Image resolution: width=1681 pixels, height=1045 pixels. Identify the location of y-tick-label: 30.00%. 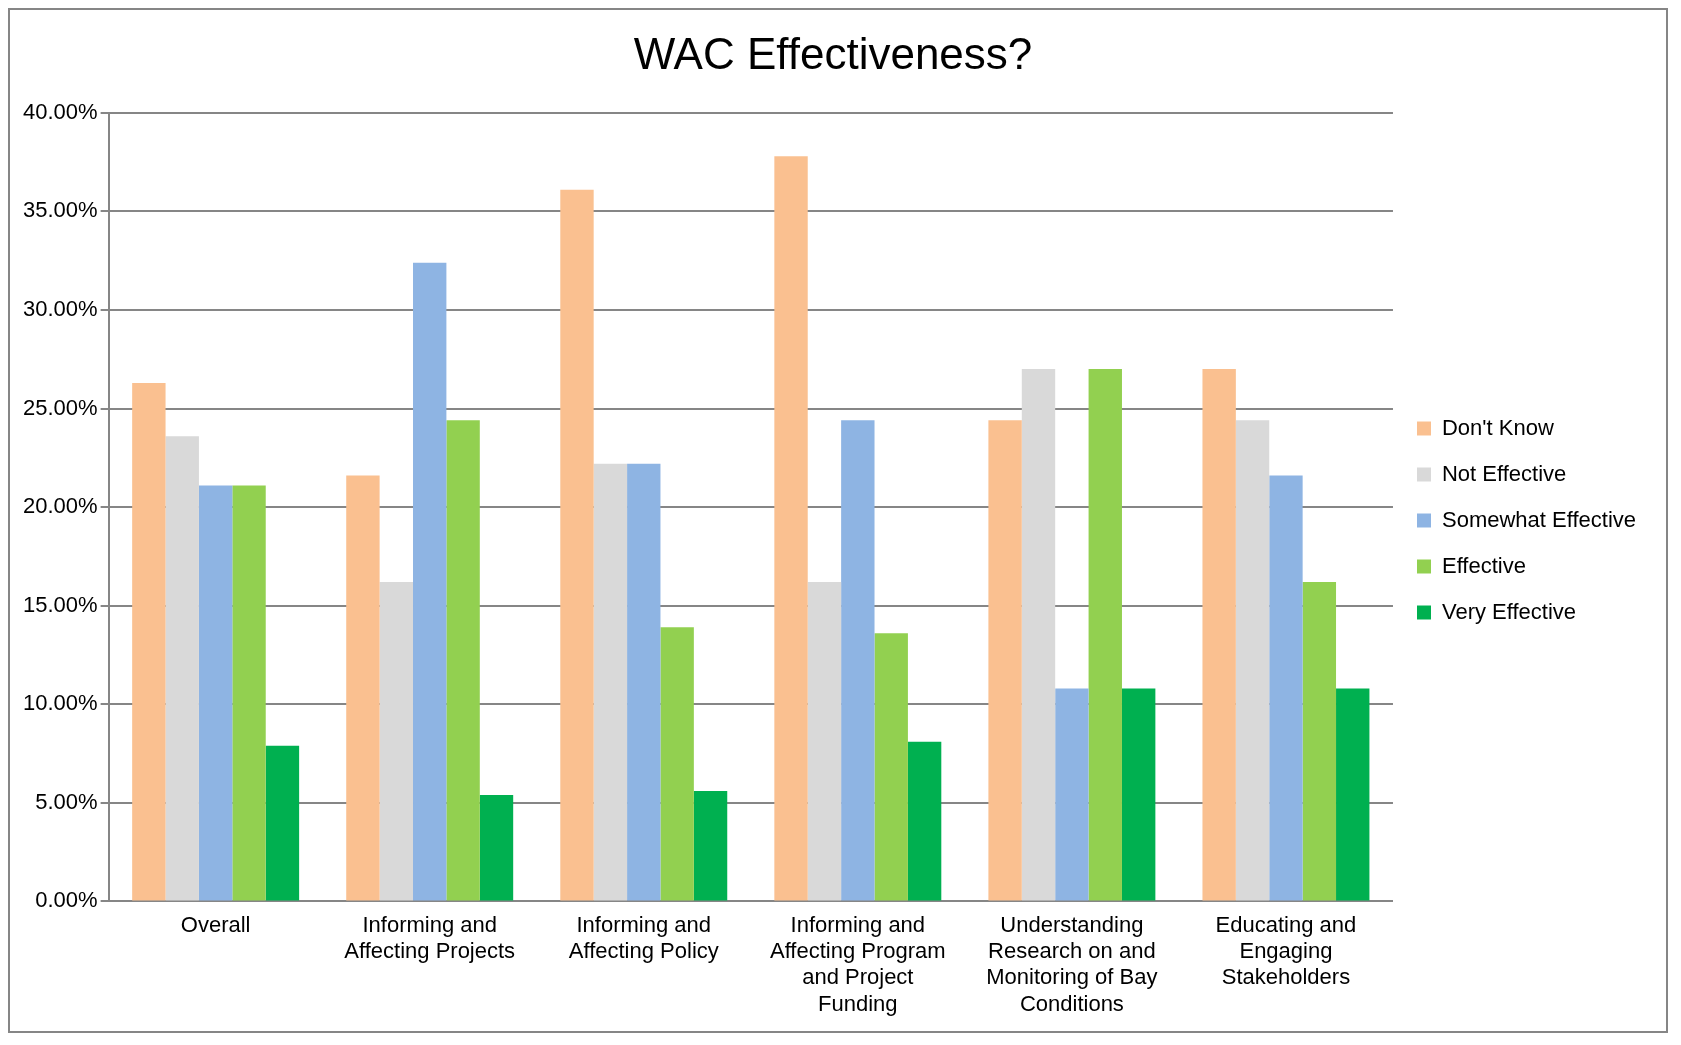
(60, 309).